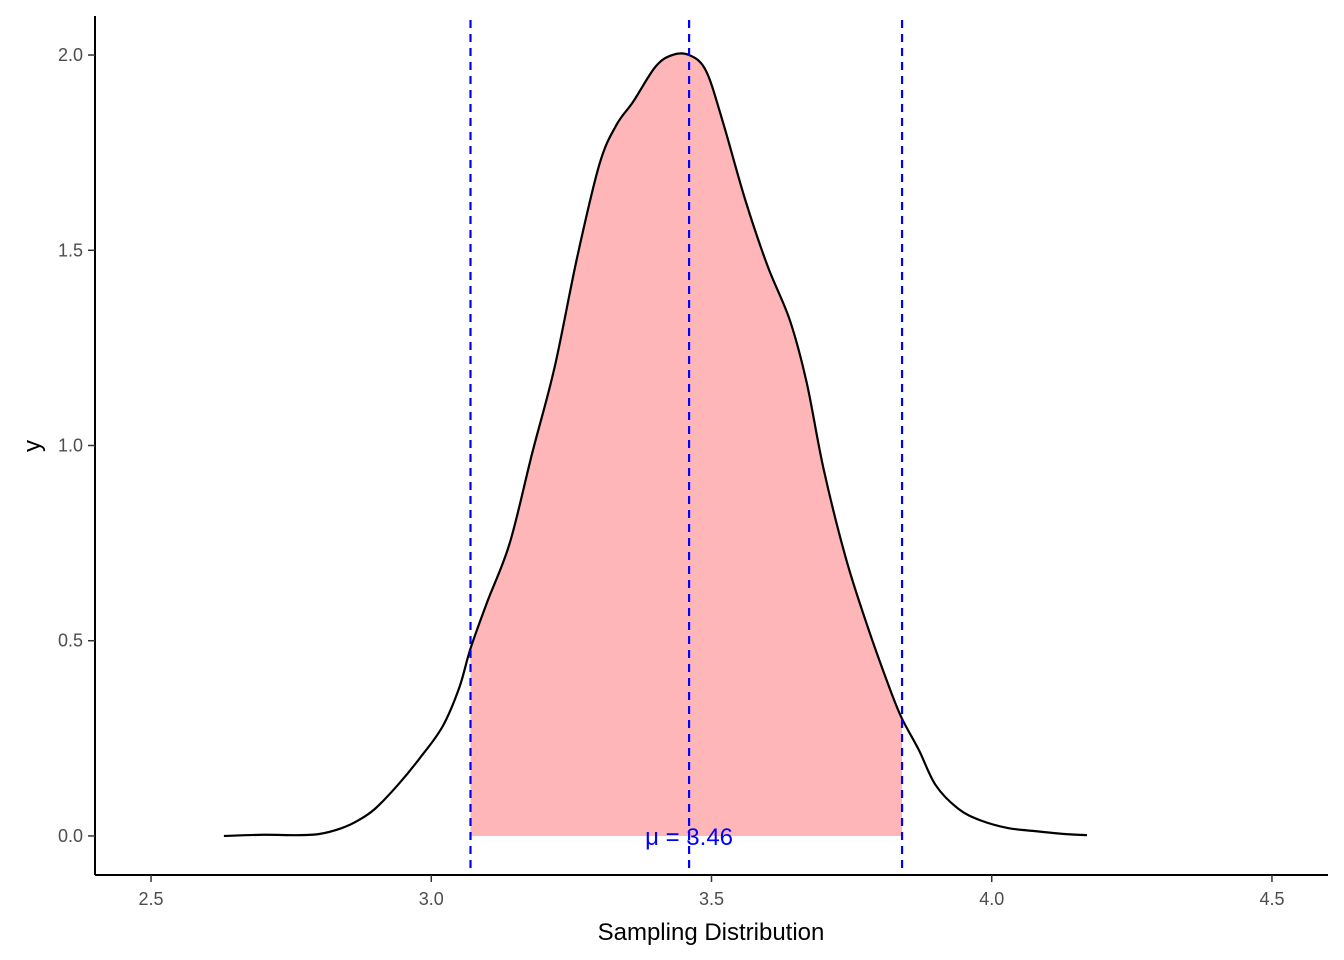 This screenshot has width=1344, height=960. Describe the element at coordinates (32, 446) in the screenshot. I see `y-axis-title: y` at that location.